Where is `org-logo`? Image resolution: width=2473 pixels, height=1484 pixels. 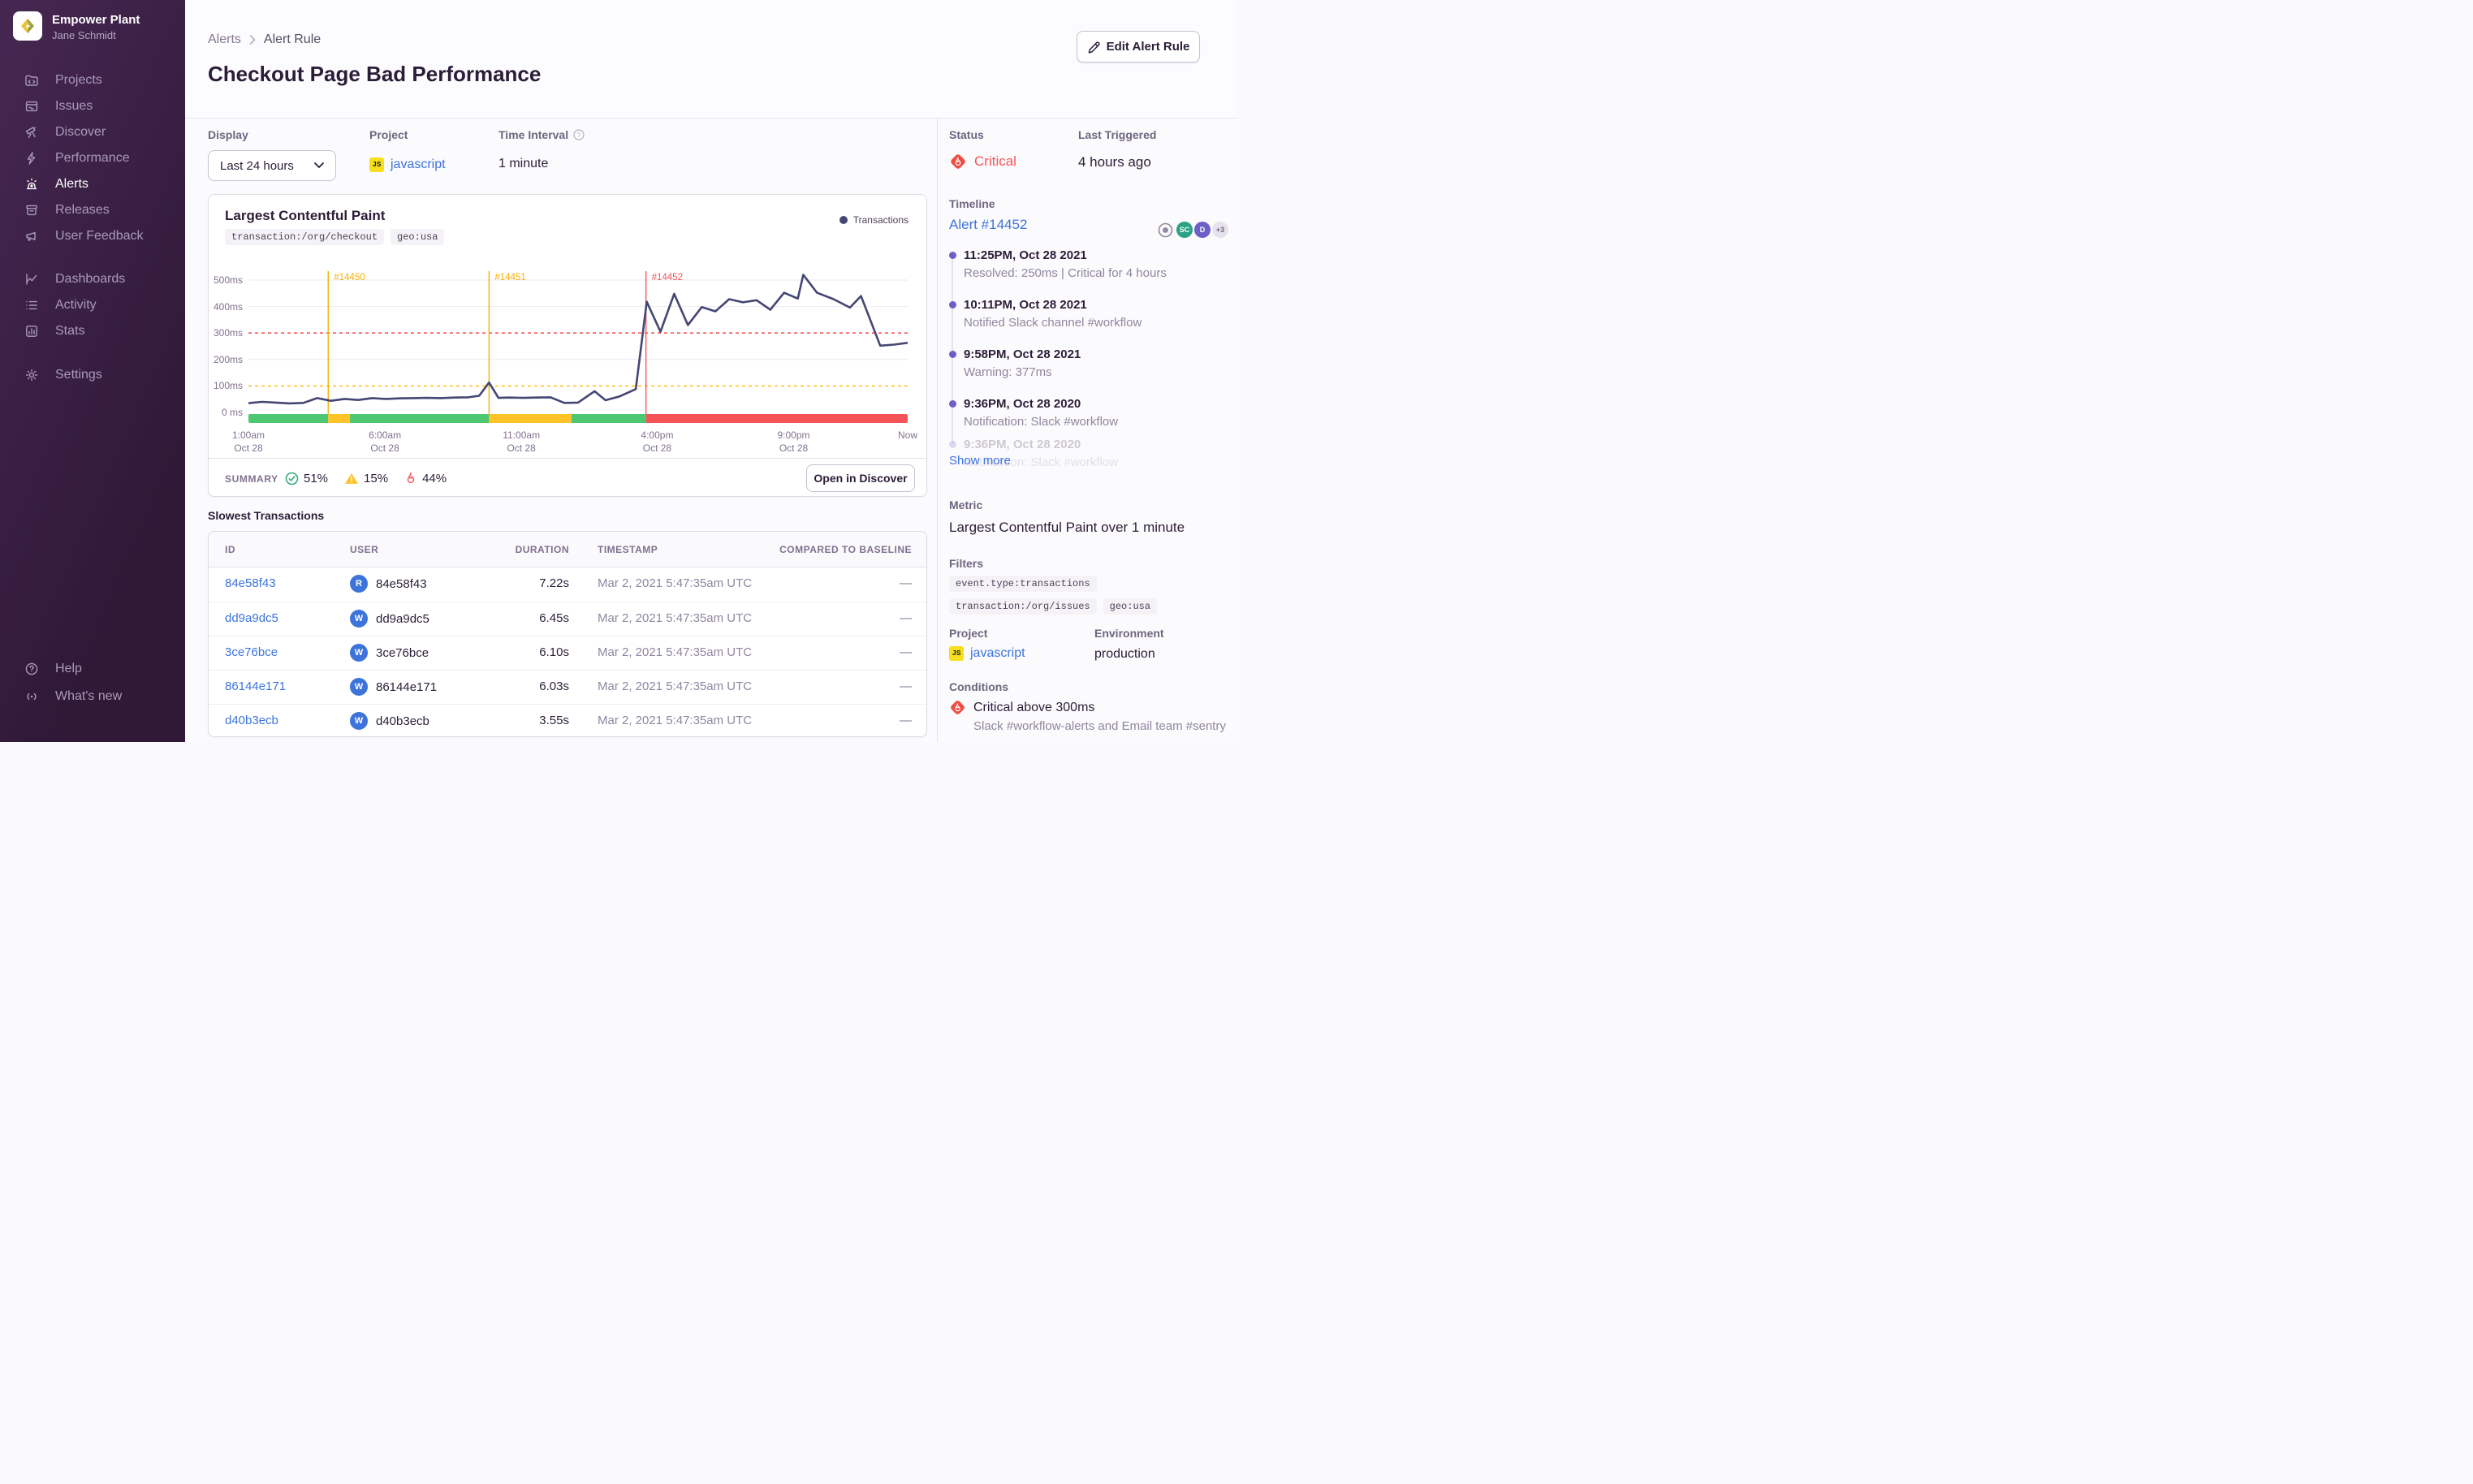 org-logo is located at coordinates (28, 26).